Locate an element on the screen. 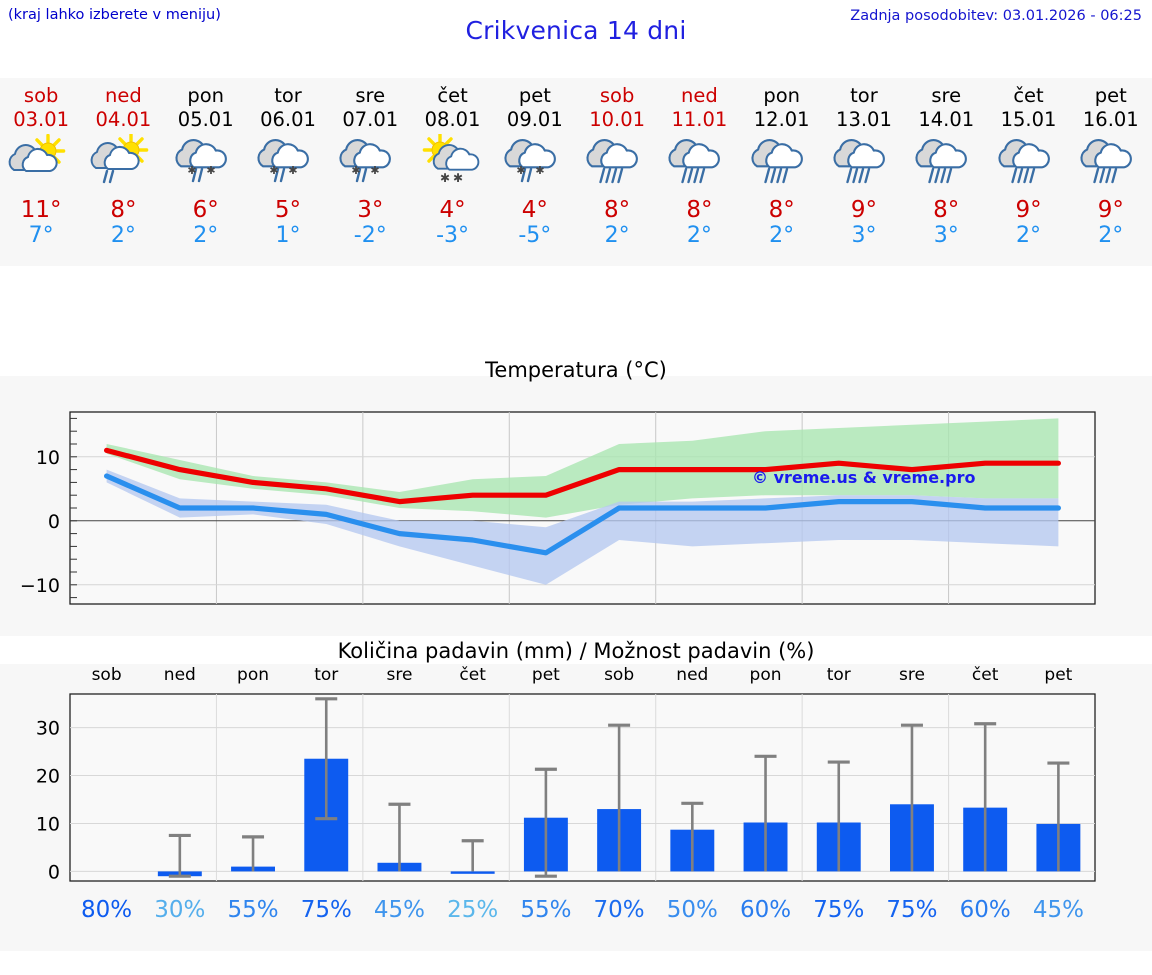 The image size is (1152, 975). precip-y-axis-label: 20 is located at coordinates (48, 777).